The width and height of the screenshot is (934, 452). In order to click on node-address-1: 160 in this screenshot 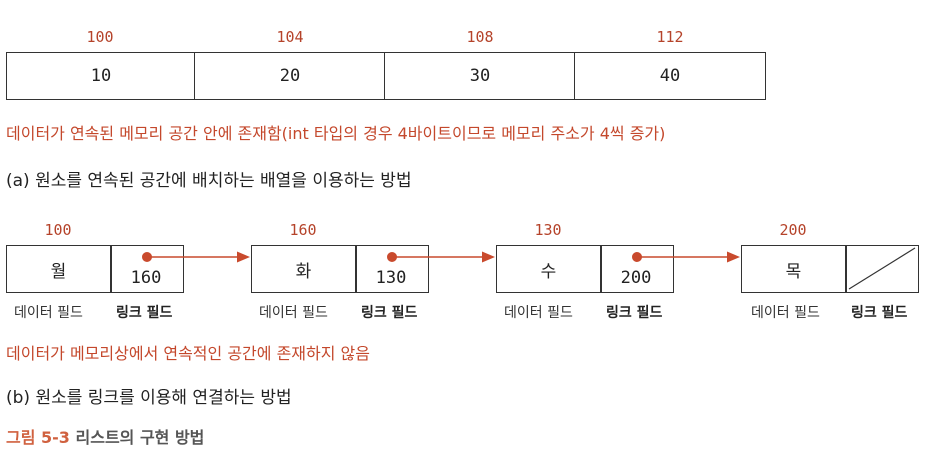, I will do `click(303, 230)`.